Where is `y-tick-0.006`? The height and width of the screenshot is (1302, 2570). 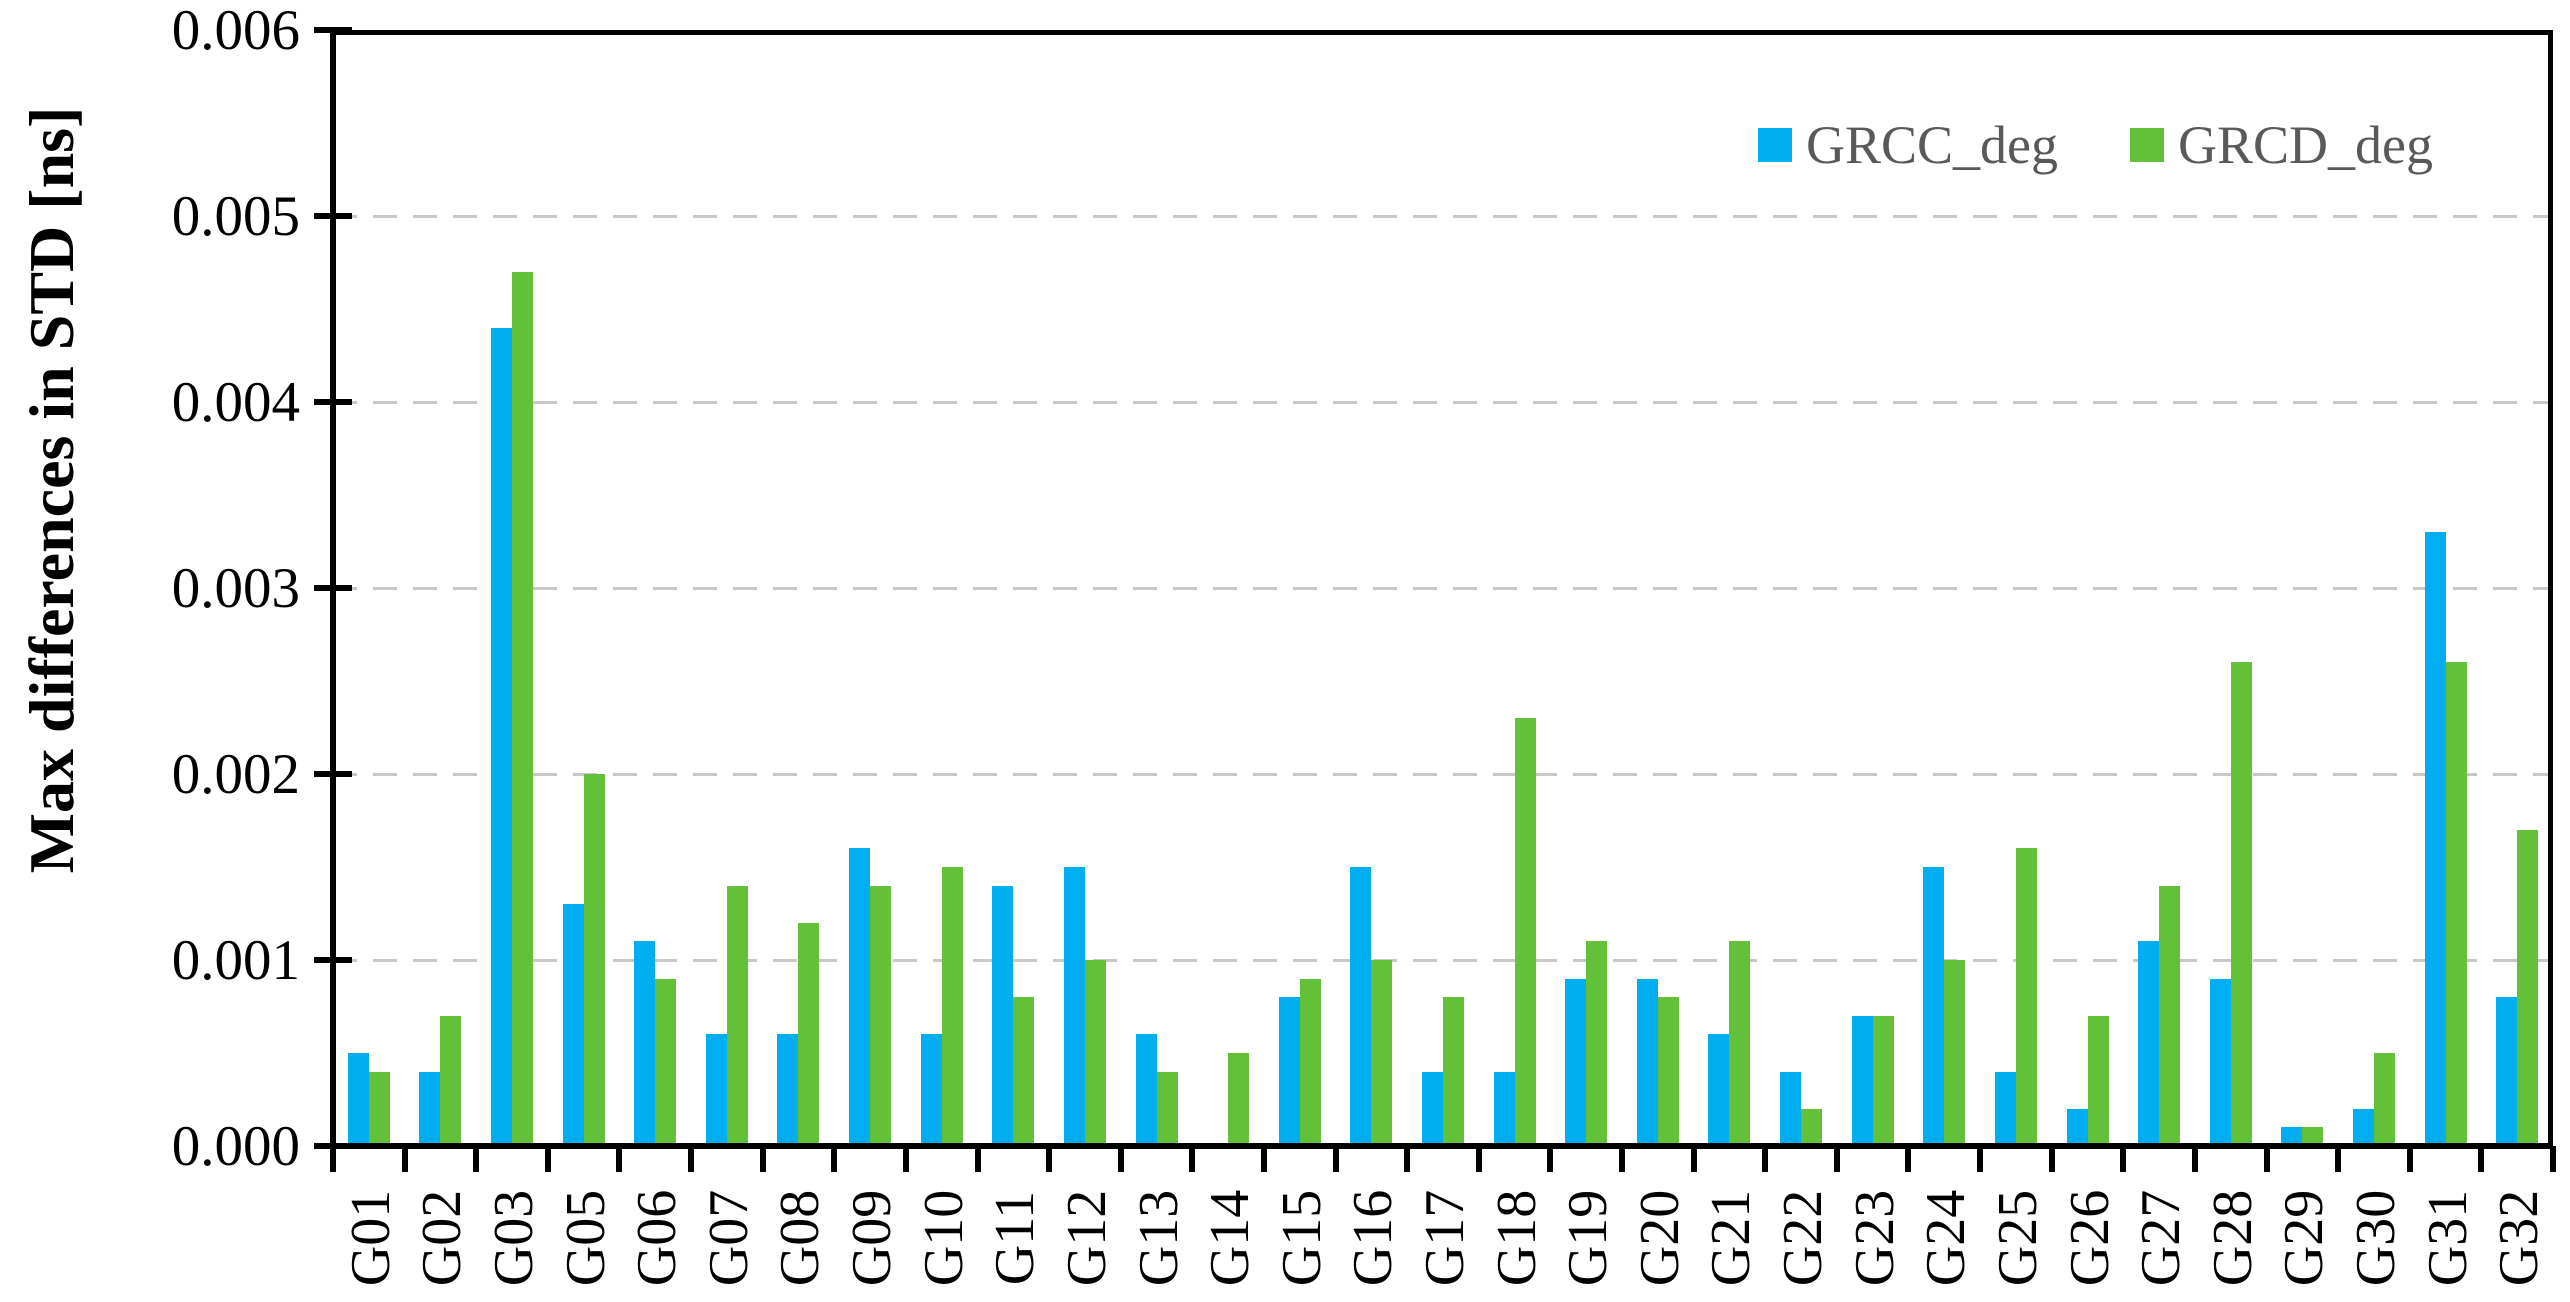
y-tick-0.006 is located at coordinates (333, 30).